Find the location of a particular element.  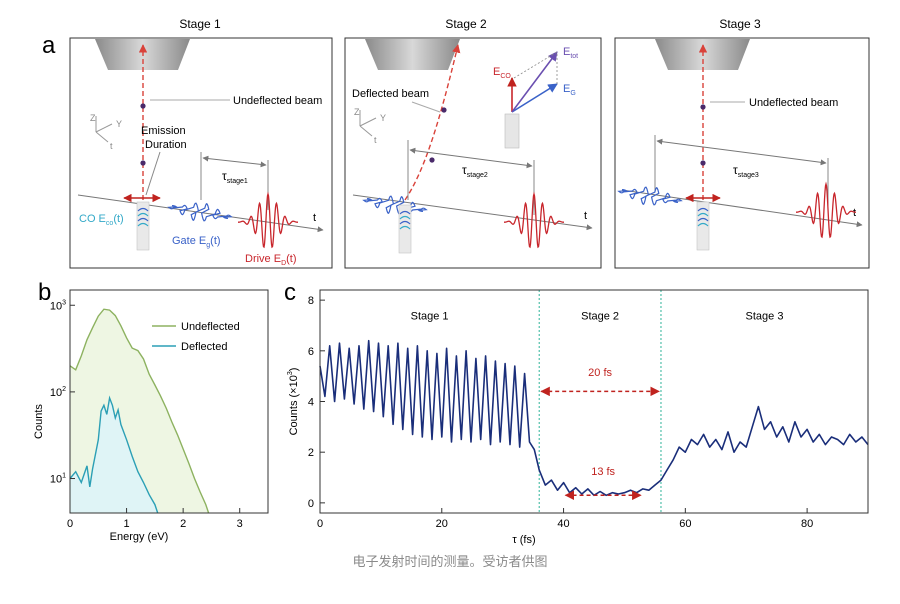

x-tick-label: 3 is located at coordinates (240, 524).